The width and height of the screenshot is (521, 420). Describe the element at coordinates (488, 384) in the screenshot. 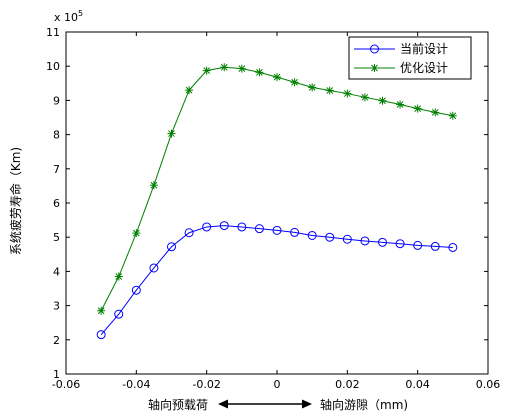

I see `x-tick-label: 0.06` at that location.